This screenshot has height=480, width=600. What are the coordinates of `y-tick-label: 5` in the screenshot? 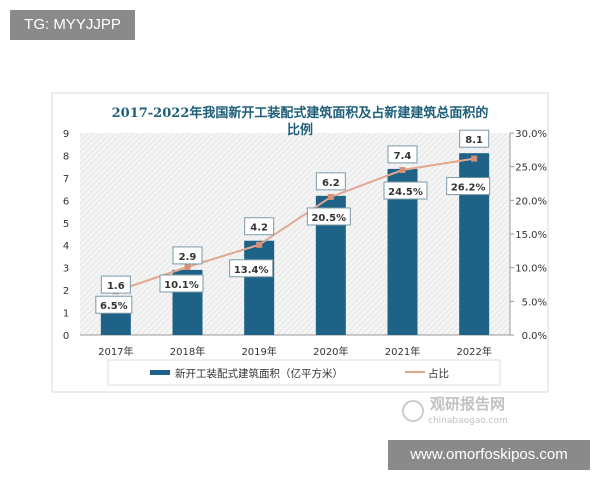 It's located at (66, 224).